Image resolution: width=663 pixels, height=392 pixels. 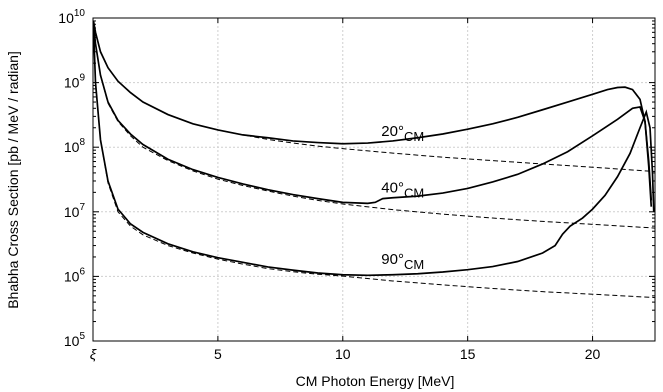 What do you see at coordinates (75, 275) in the screenshot?
I see `y-tick-label: 10⁶` at bounding box center [75, 275].